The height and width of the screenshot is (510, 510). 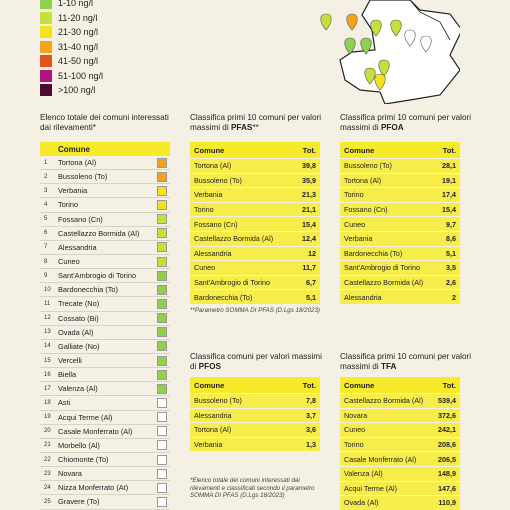 What do you see at coordinates (85, 417) in the screenshot?
I see `comune-name: Acqui Terme (Al)` at bounding box center [85, 417].